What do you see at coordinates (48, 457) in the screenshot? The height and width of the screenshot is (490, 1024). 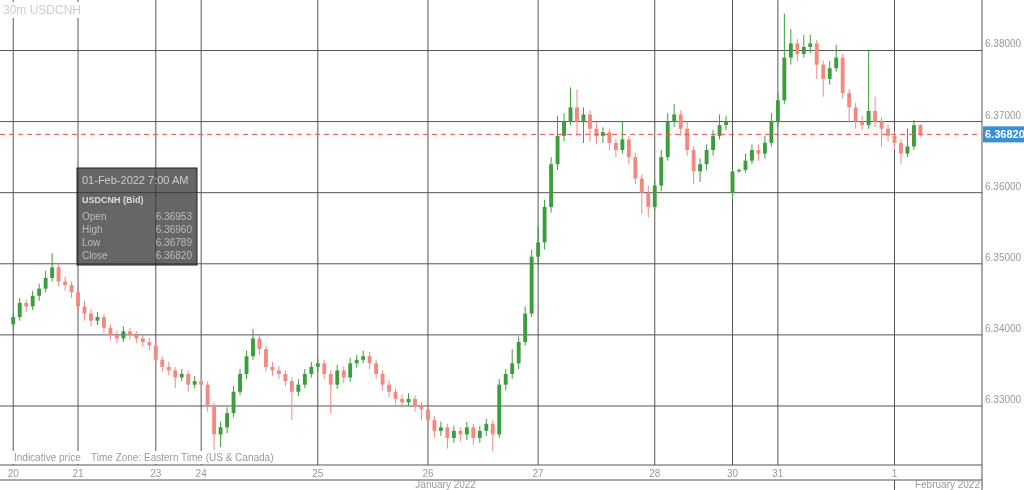 I see `annotation: Indicative price` at bounding box center [48, 457].